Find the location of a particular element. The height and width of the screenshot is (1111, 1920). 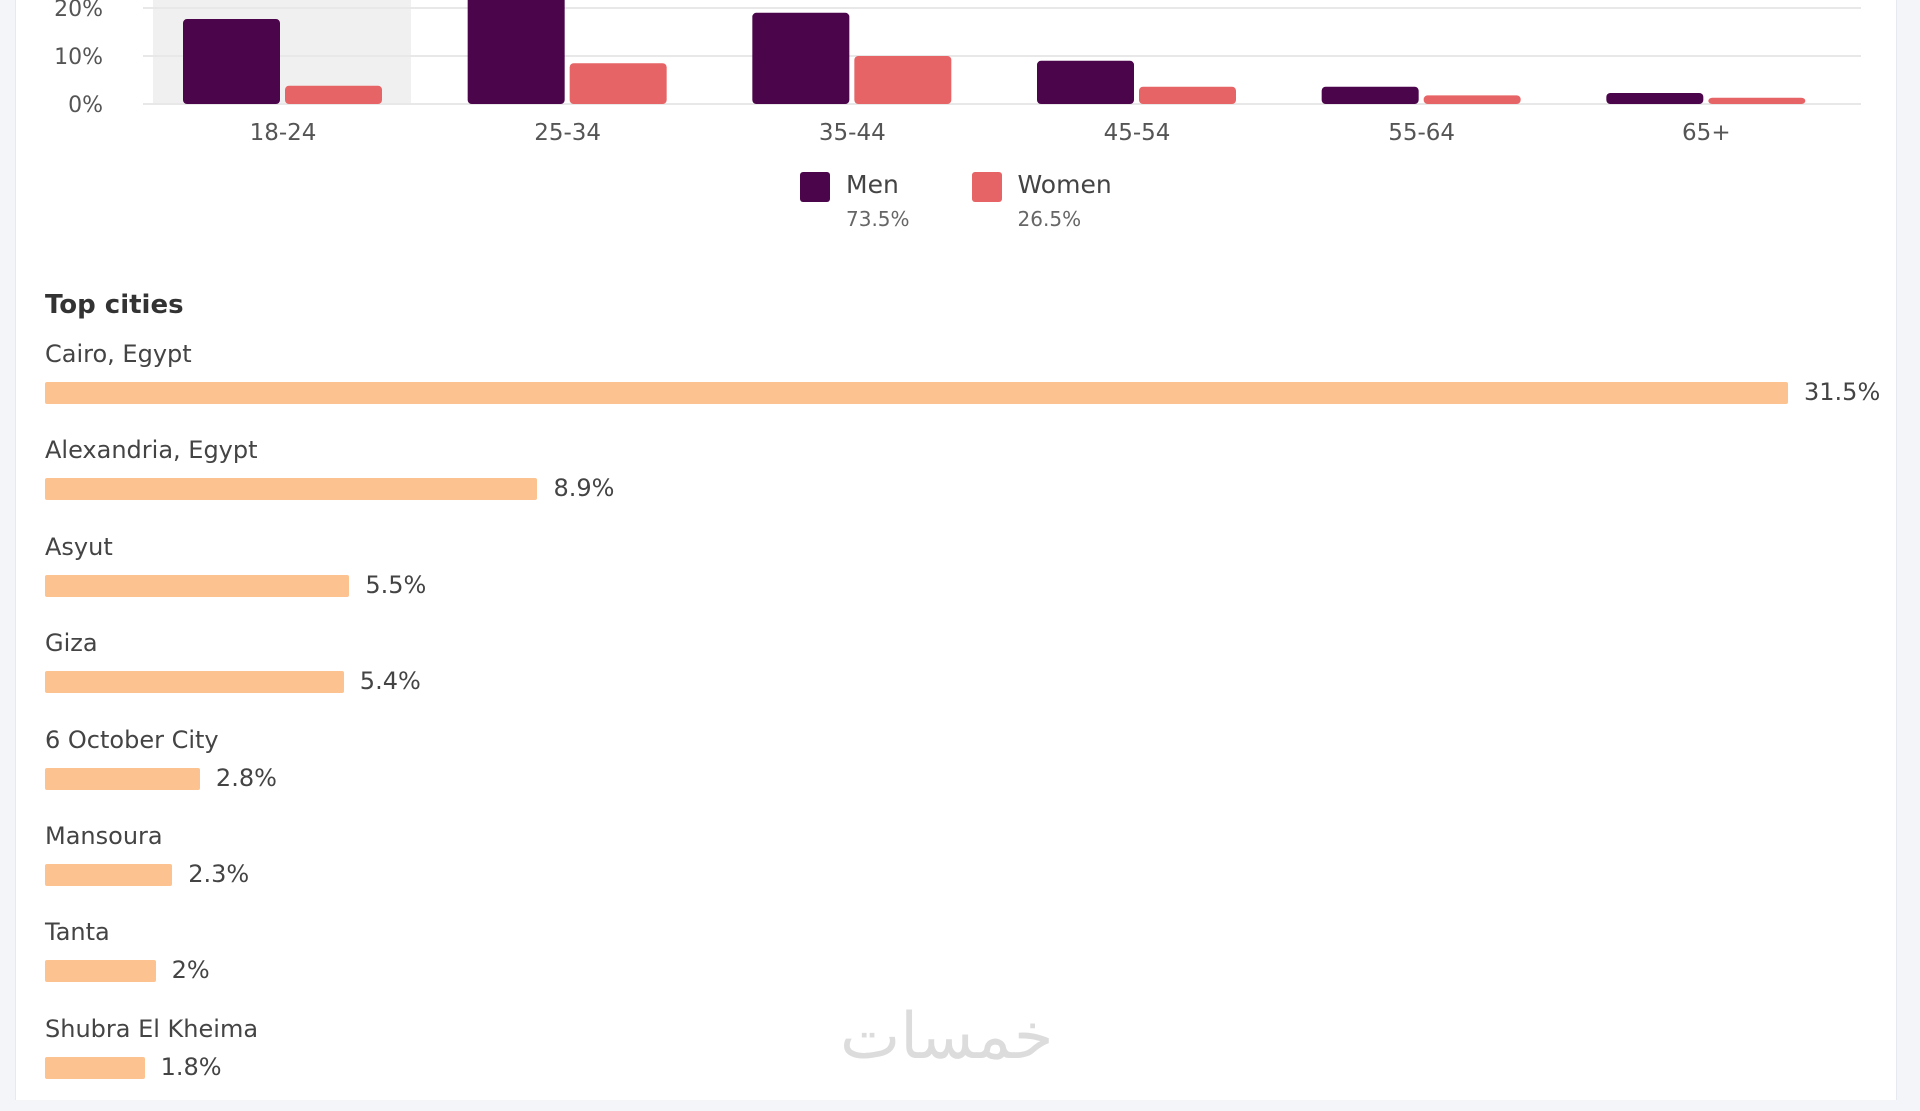

city-percent: 5.4% is located at coordinates (390, 681).